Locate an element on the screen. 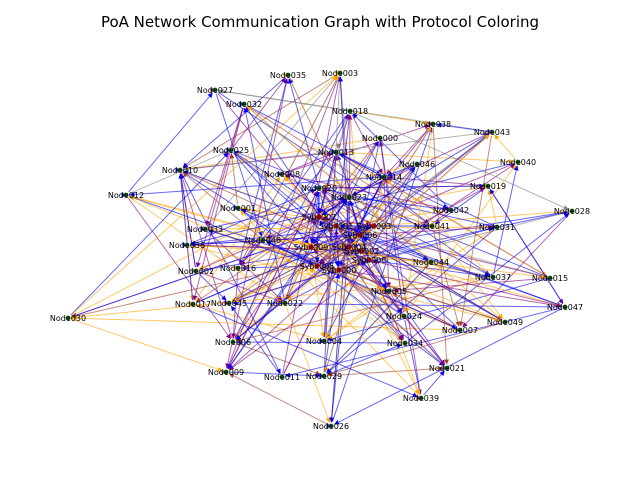  edge-Node020-Node035 is located at coordinates (303, 131).